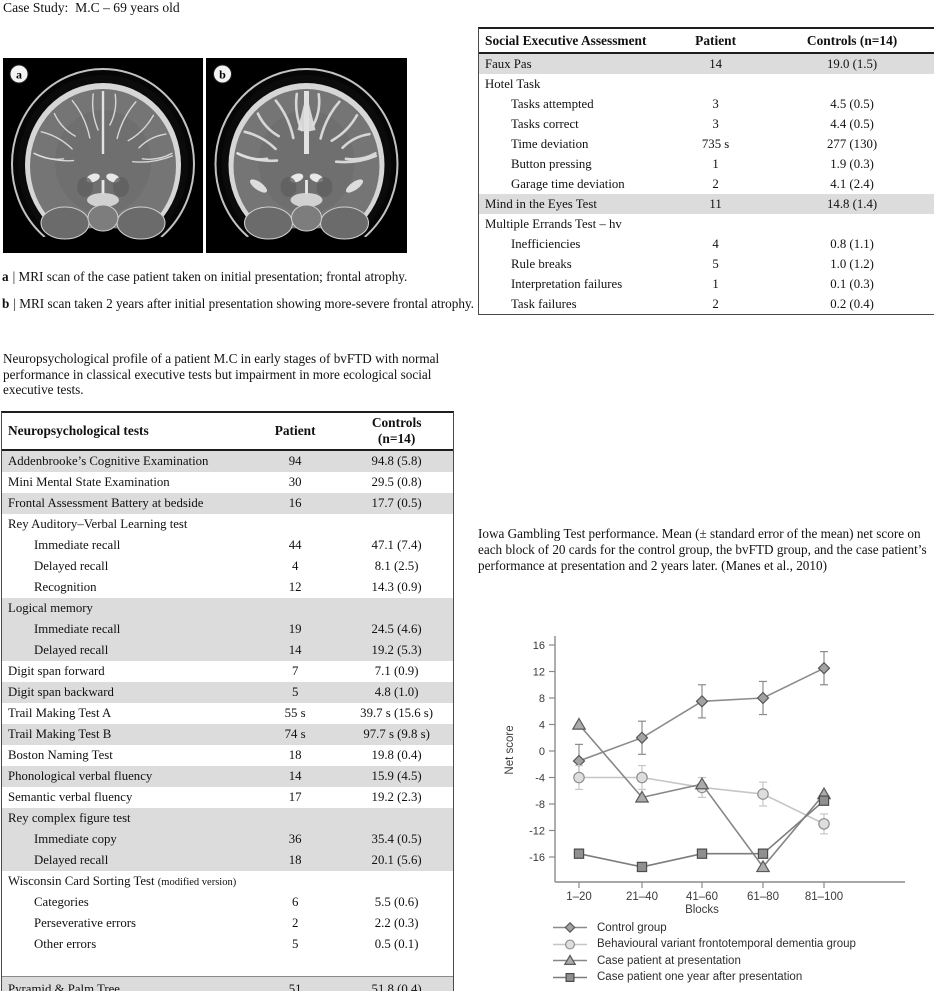 The width and height of the screenshot is (934, 991). I want to click on patient-value: 6, so click(295, 902).